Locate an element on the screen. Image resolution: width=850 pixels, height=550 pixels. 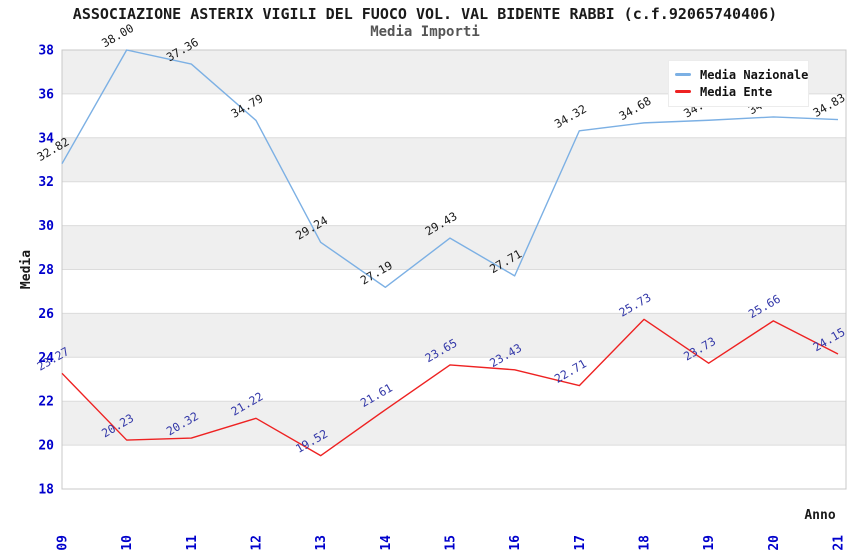
y-axis-tick-label: 22 is located at coordinates (46, 402).